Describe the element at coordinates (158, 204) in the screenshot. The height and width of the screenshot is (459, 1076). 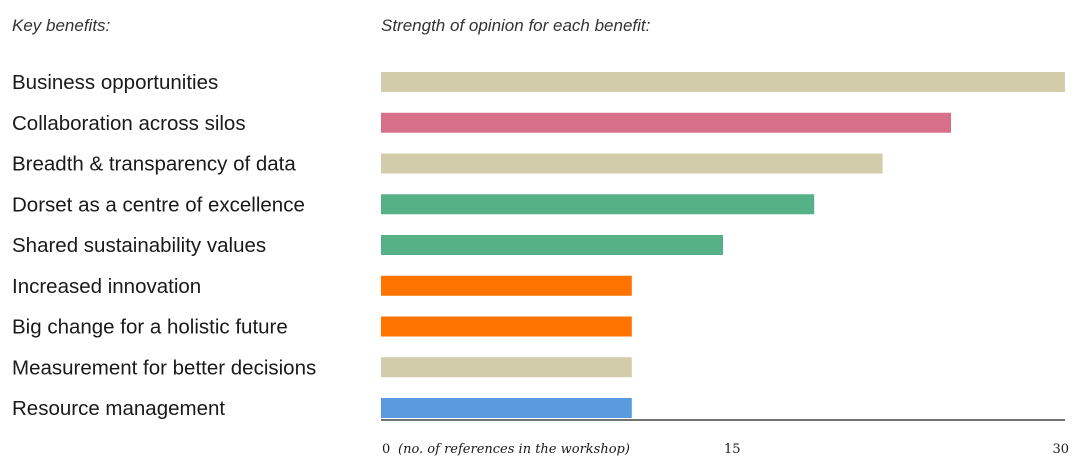
I see `category-label: Dorset as a centre of excellence` at that location.